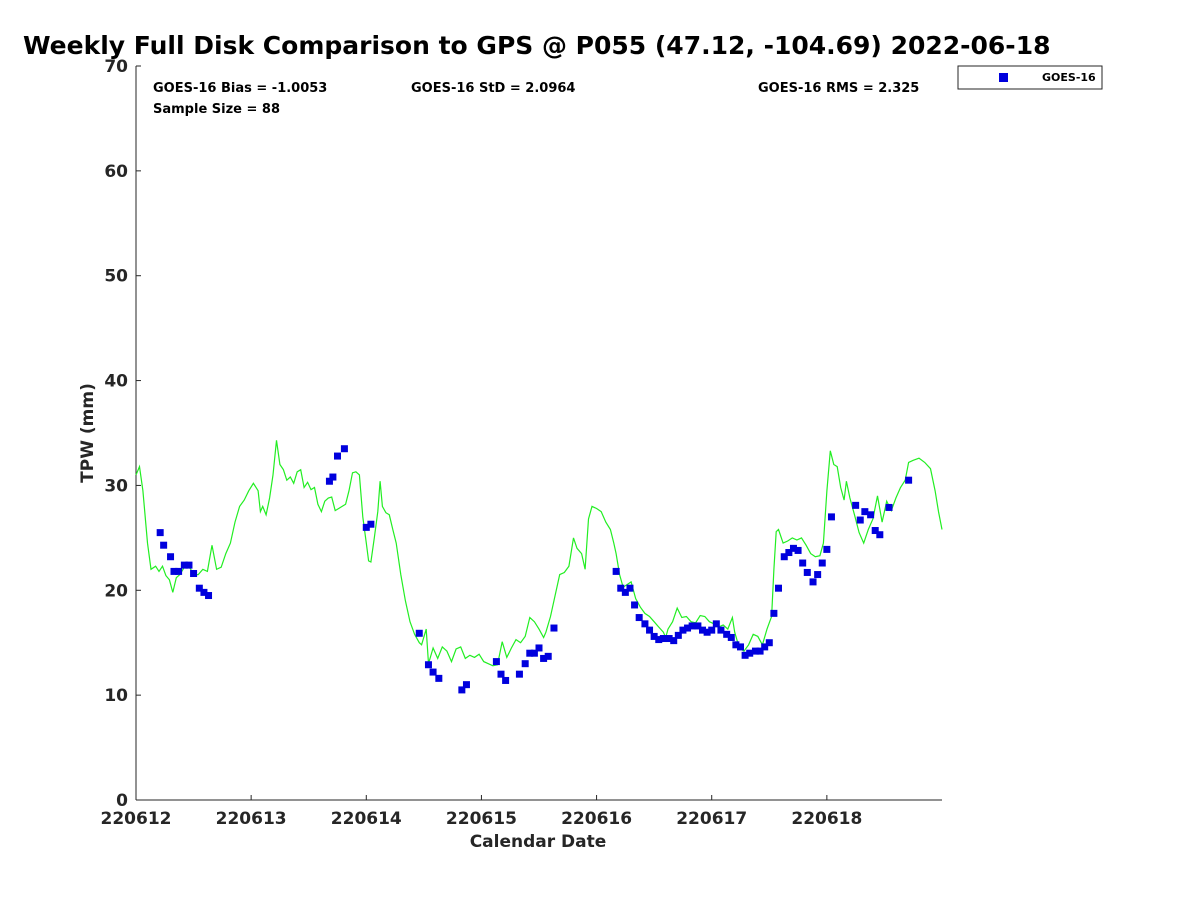 The height and width of the screenshot is (900, 1200). Describe the element at coordinates (116, 486) in the screenshot. I see `y-tick-label: 30` at that location.